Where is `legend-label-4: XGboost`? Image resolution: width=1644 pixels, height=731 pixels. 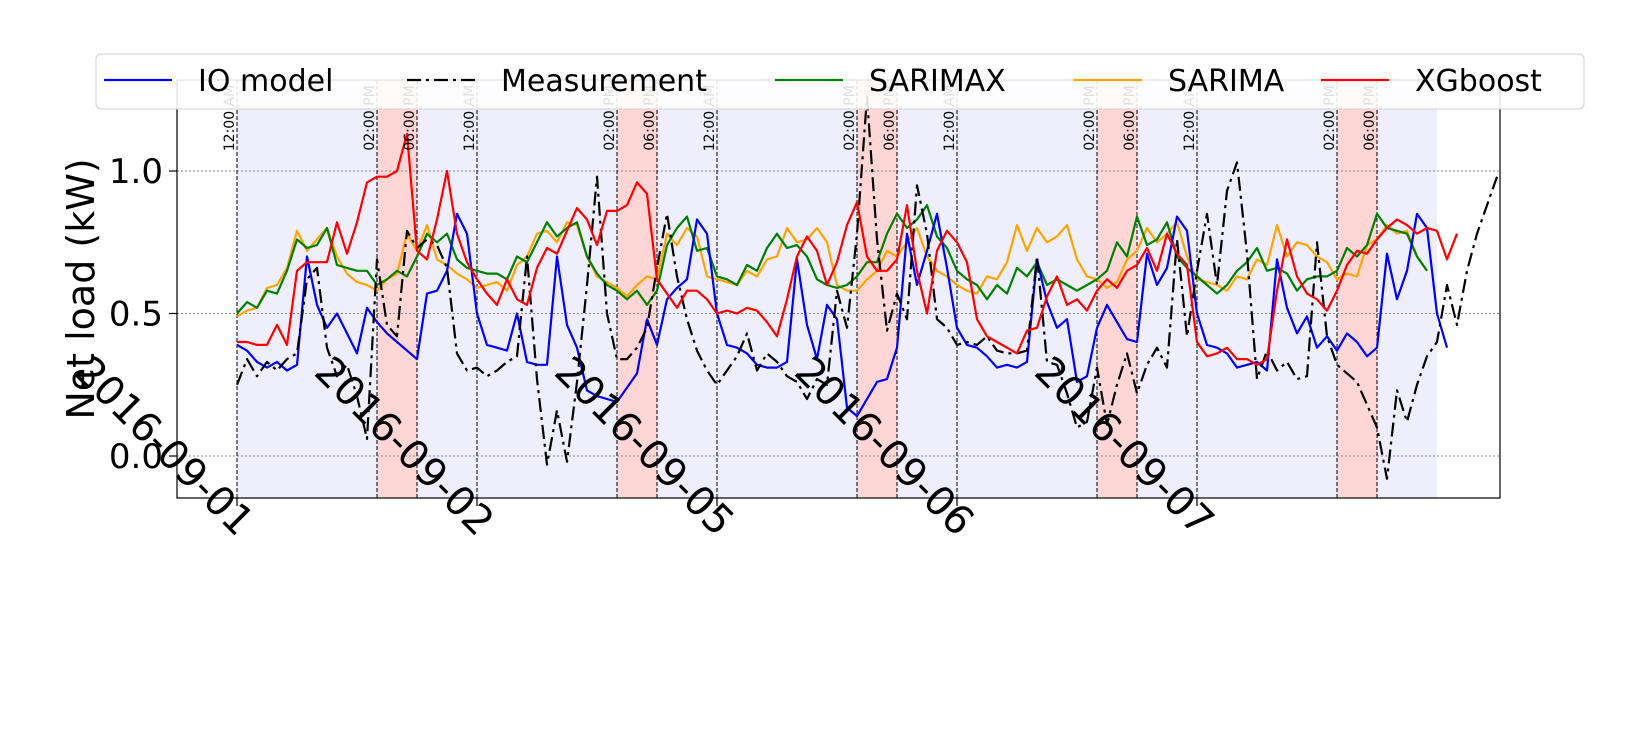 legend-label-4: XGboost is located at coordinates (1478, 81).